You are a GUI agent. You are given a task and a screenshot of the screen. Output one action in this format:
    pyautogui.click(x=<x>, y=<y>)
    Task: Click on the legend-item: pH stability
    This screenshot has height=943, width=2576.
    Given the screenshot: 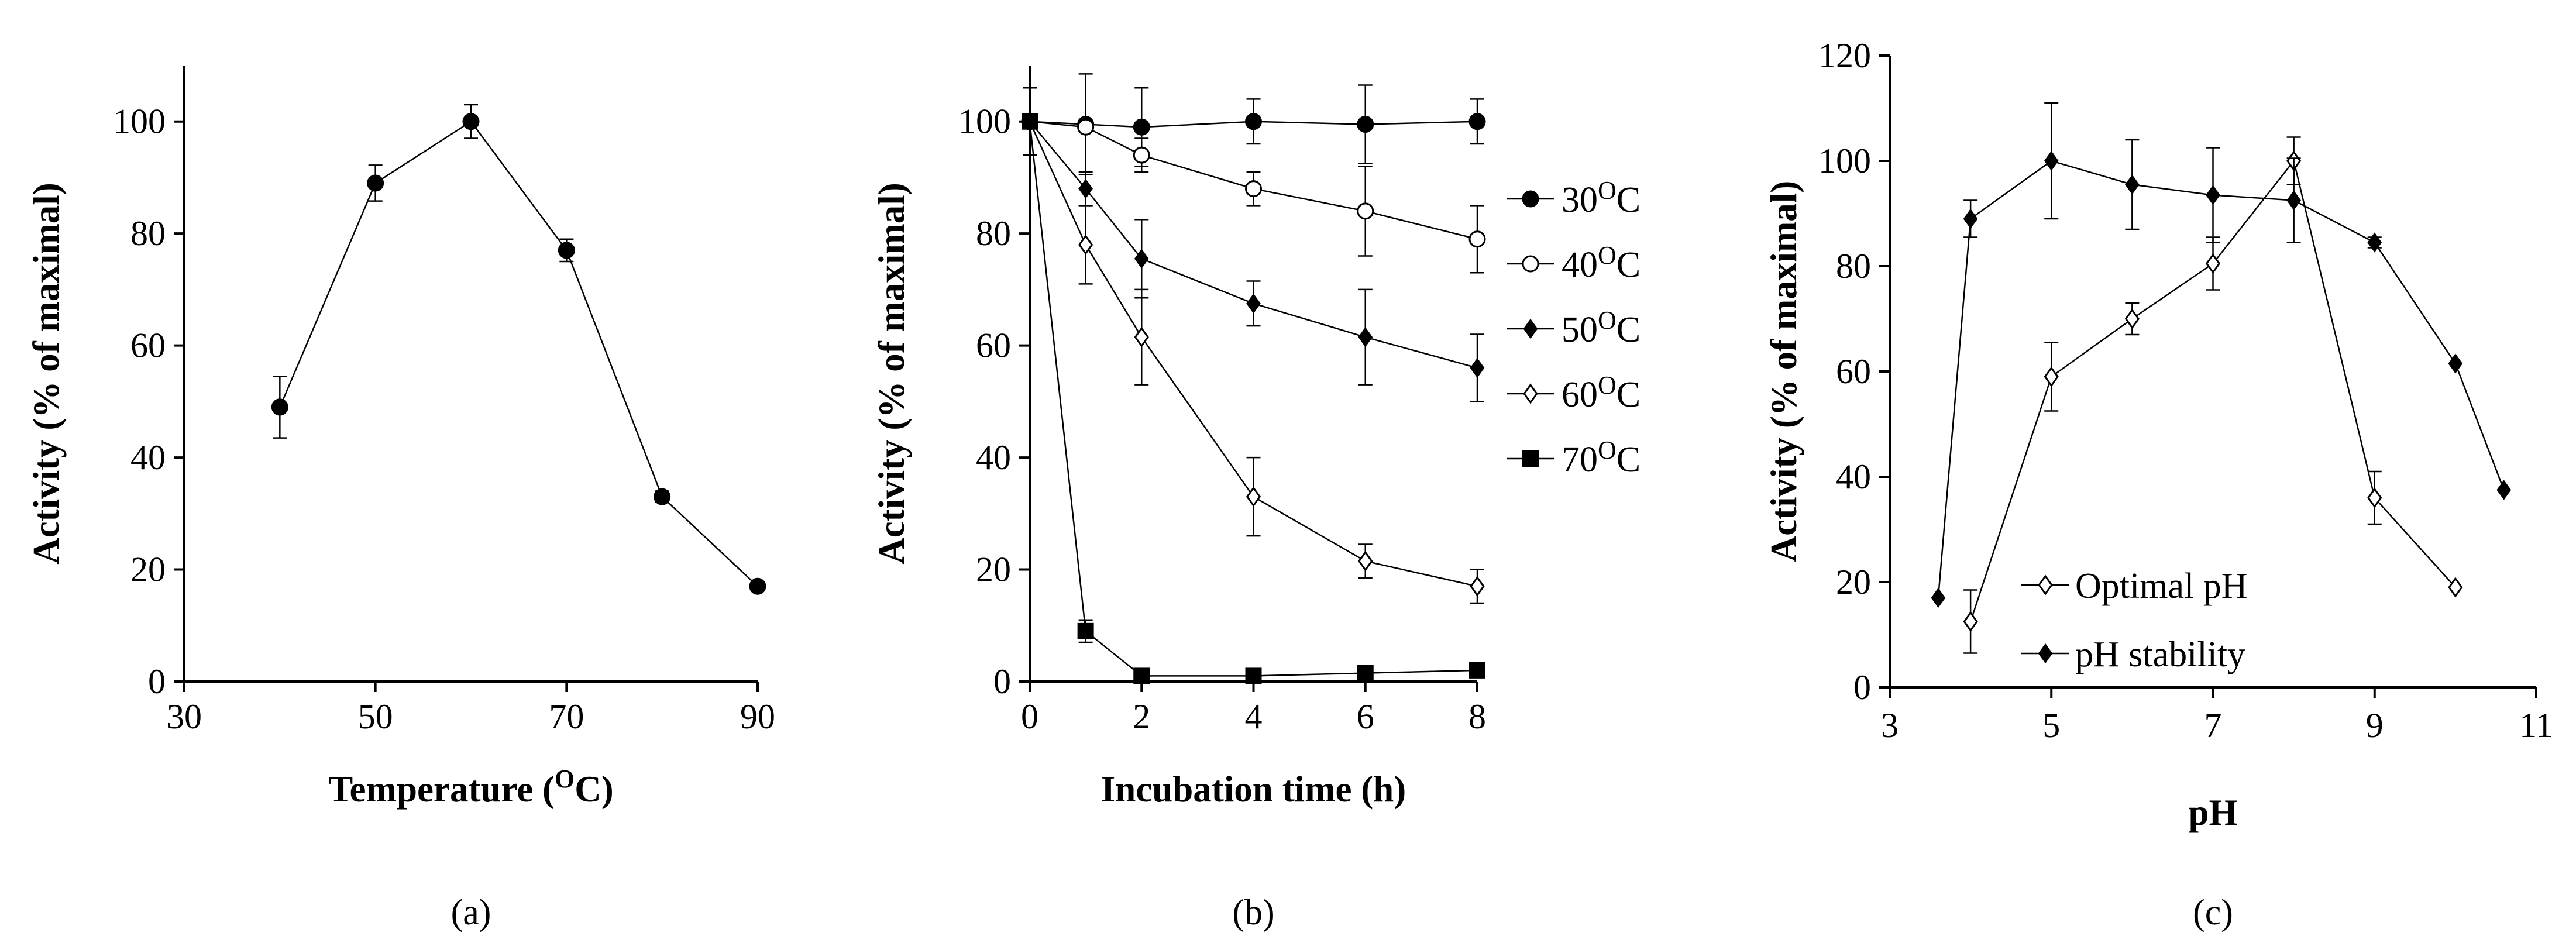 What is the action you would take?
    pyautogui.click(x=2133, y=655)
    